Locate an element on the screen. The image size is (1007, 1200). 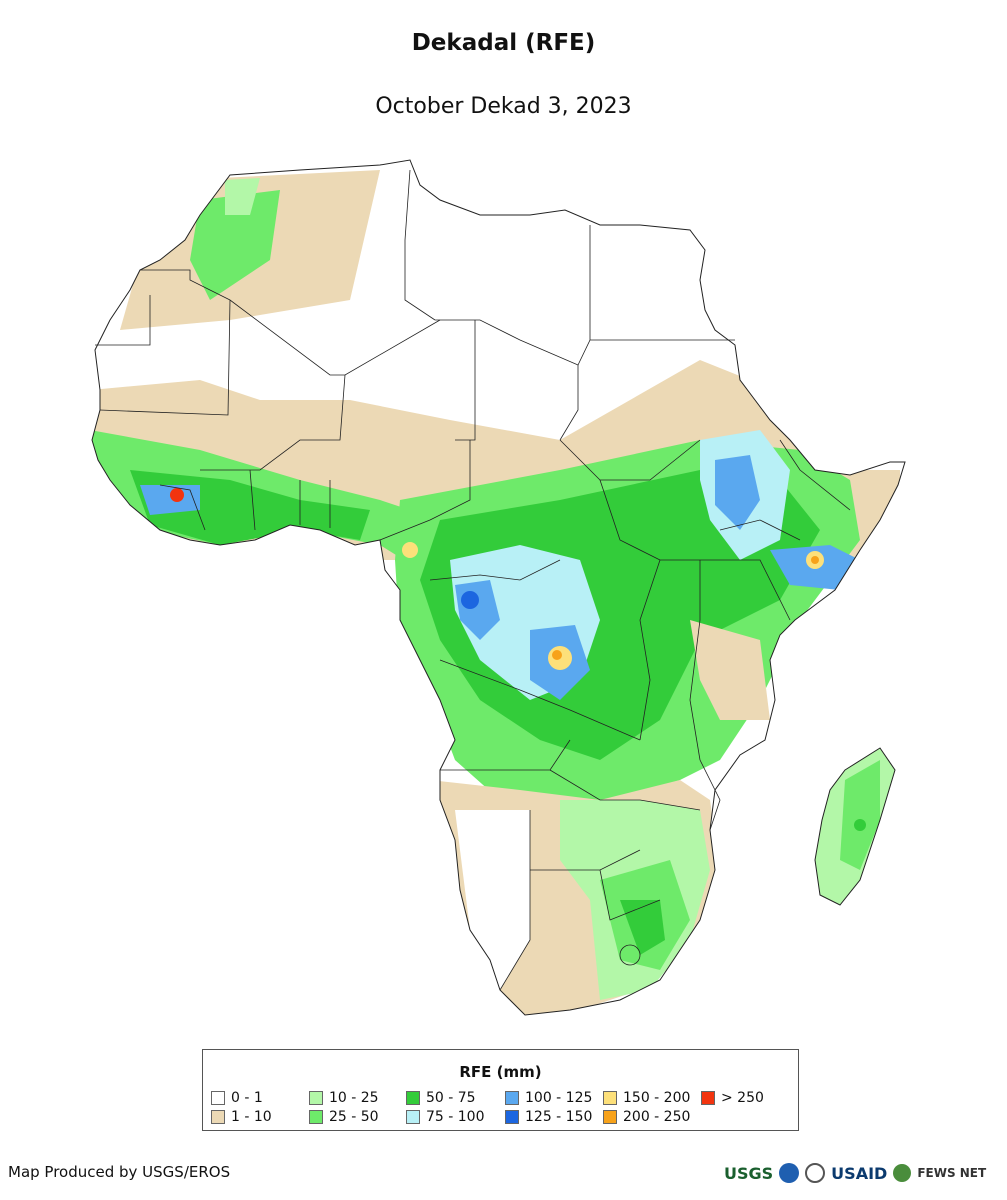
legend-item: 50 - 75 is located at coordinates (441, 1098).